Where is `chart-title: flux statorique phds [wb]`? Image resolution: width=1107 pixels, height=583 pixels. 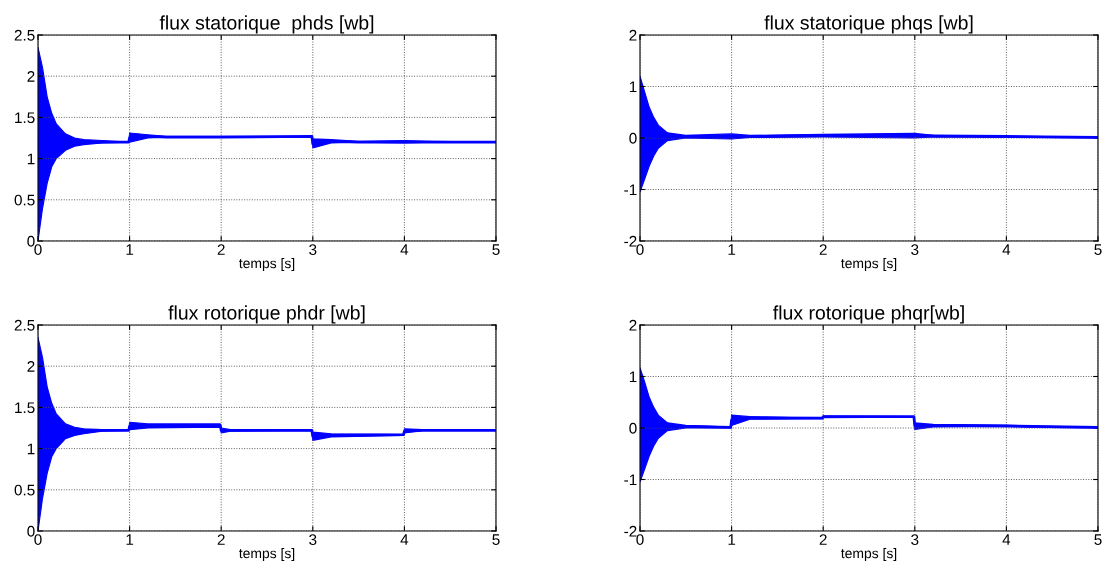
chart-title: flux statorique phds [wb] is located at coordinates (266, 24).